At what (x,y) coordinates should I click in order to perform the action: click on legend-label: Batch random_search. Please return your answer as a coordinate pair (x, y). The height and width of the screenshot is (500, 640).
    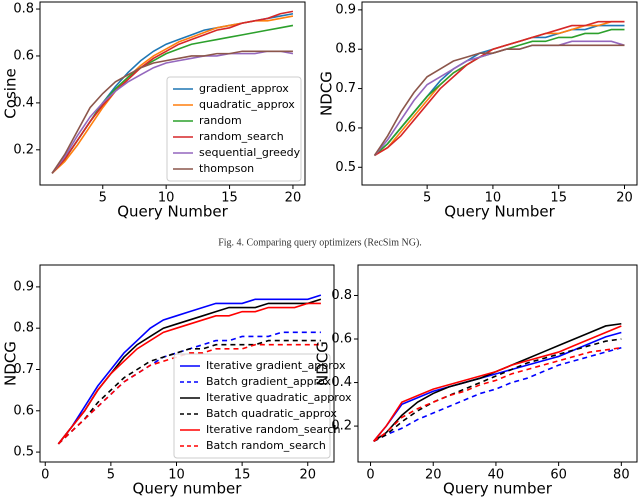
    Looking at the image, I should click on (266, 445).